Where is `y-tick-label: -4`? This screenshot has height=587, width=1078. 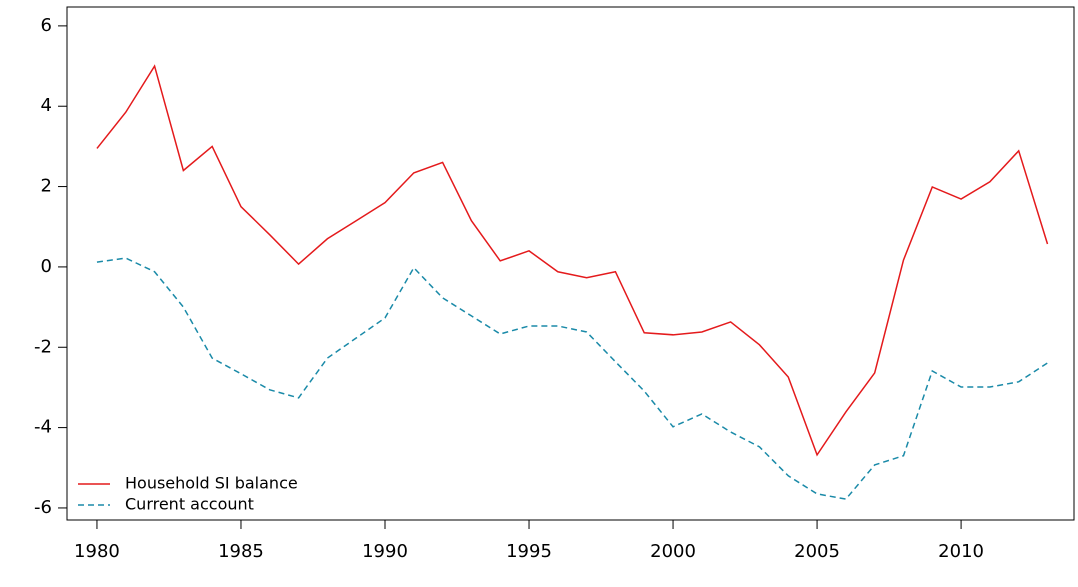 y-tick-label: -4 is located at coordinates (43, 427).